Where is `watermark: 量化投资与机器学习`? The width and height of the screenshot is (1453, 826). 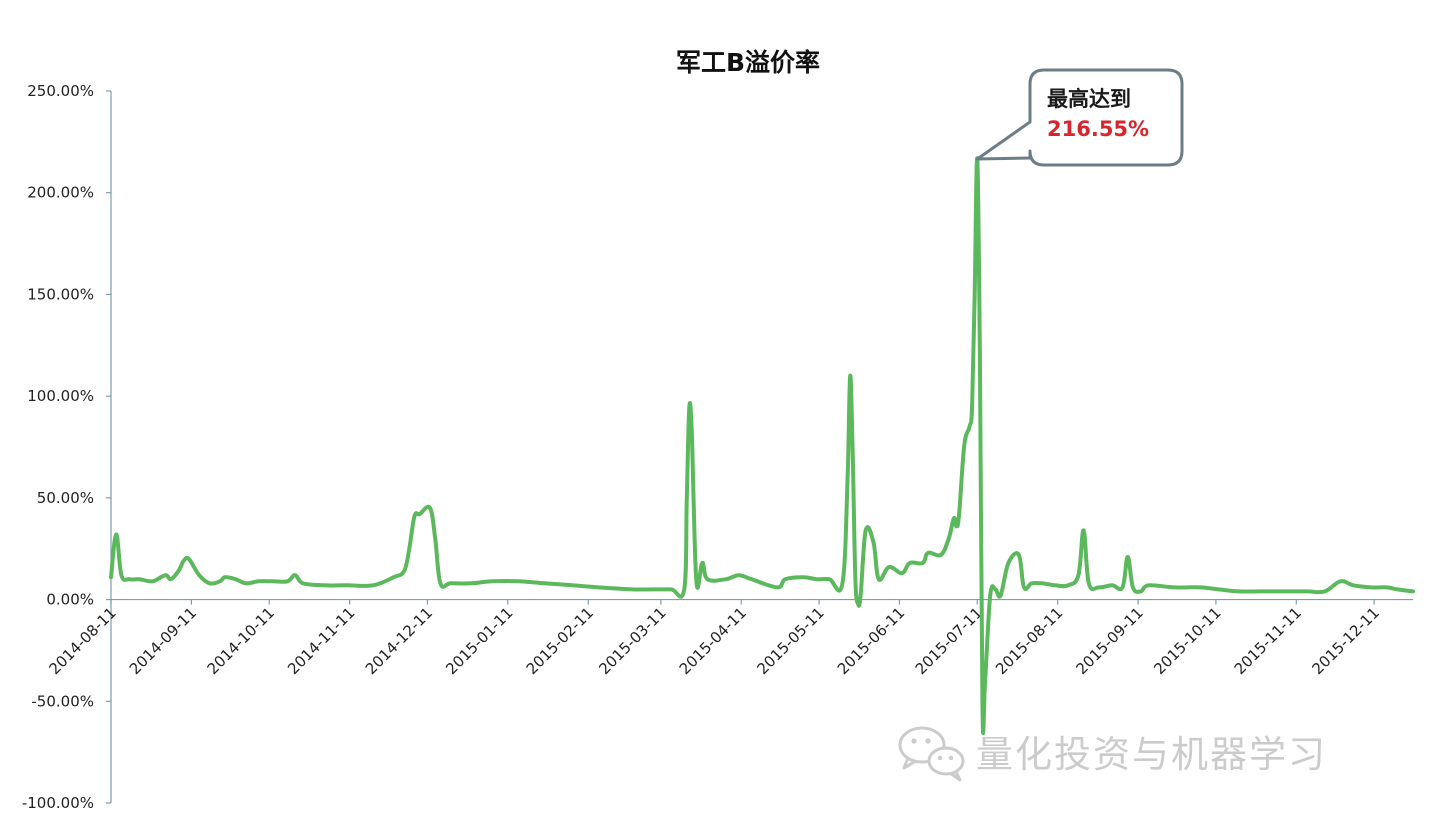
watermark: 量化投资与机器学习 is located at coordinates (1112, 754).